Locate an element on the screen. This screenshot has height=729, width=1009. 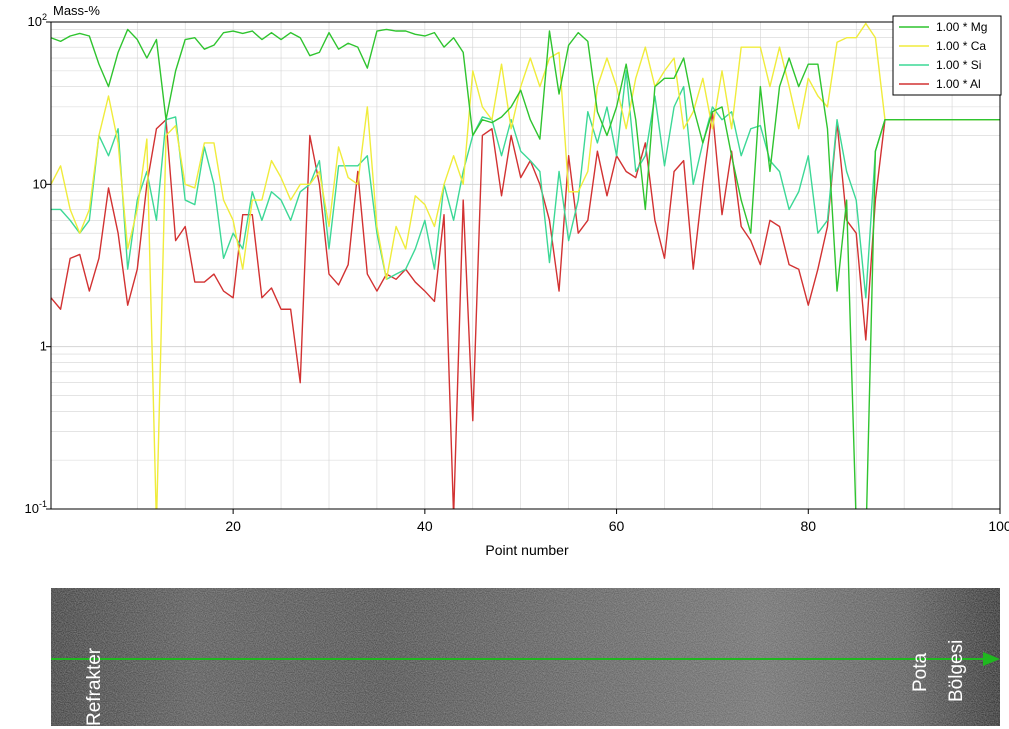
x-tick-label: 100 is located at coordinates (998, 526).